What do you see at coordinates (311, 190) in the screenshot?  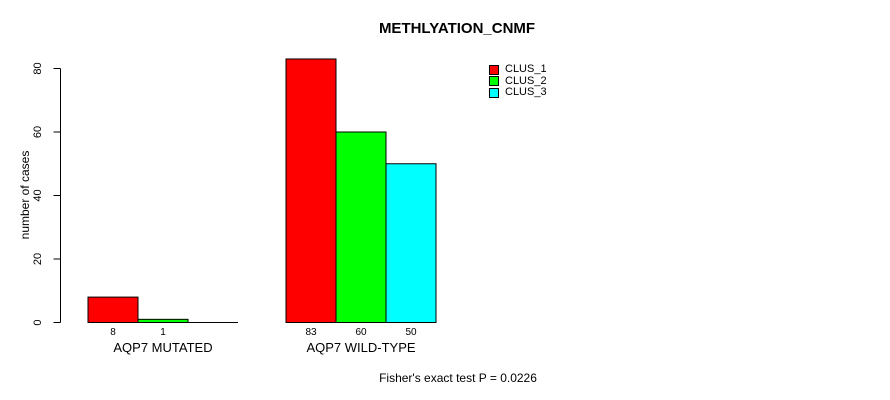 I see `bar-clus-1-aqp7-wild-type` at bounding box center [311, 190].